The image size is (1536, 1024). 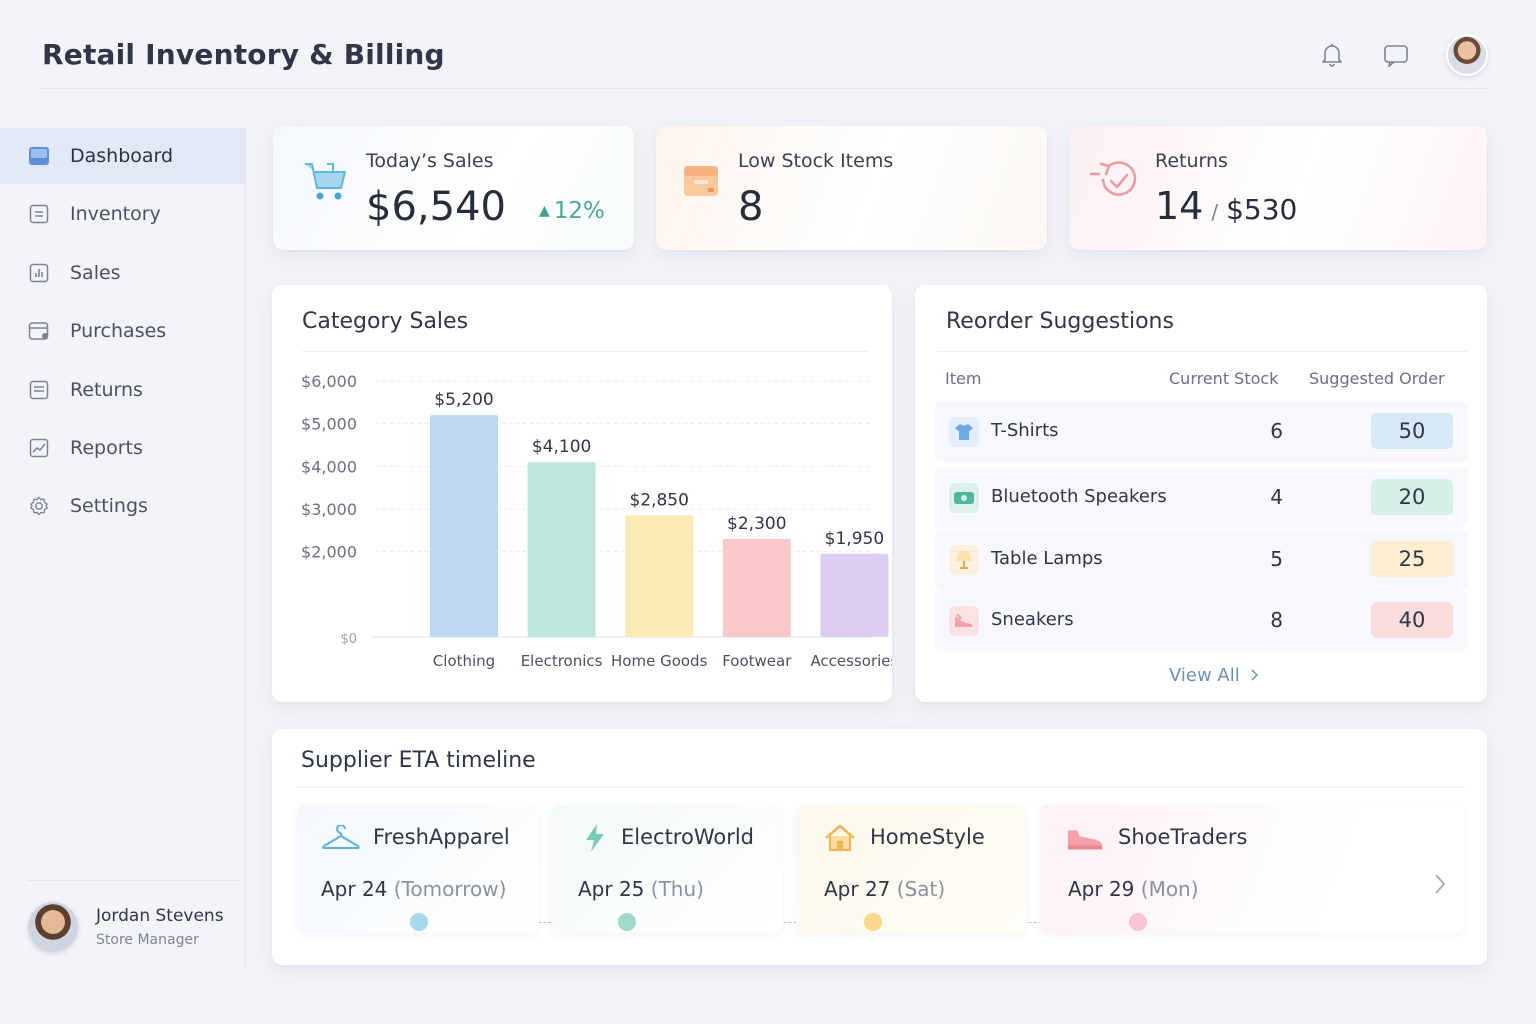 I want to click on kpi-sales-title: Today’s Sales, so click(x=430, y=161).